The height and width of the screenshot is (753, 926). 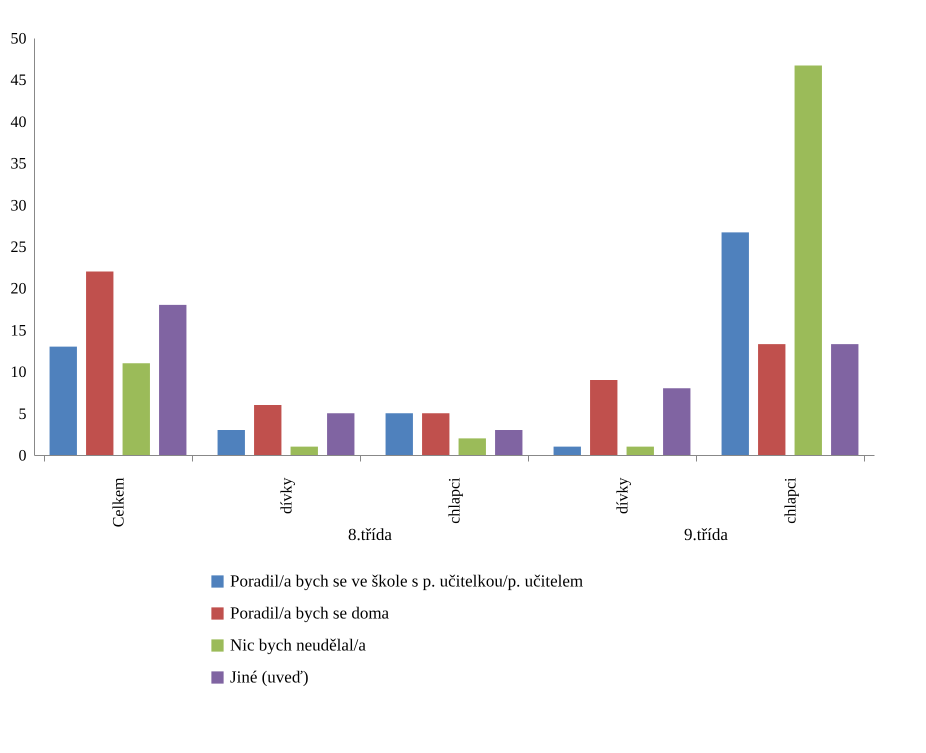 What do you see at coordinates (18, 205) in the screenshot?
I see `y-tick-label: 30` at bounding box center [18, 205].